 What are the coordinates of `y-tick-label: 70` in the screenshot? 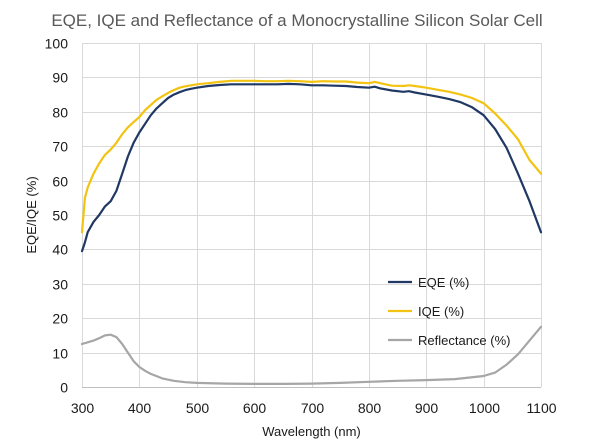 It's located at (60, 147).